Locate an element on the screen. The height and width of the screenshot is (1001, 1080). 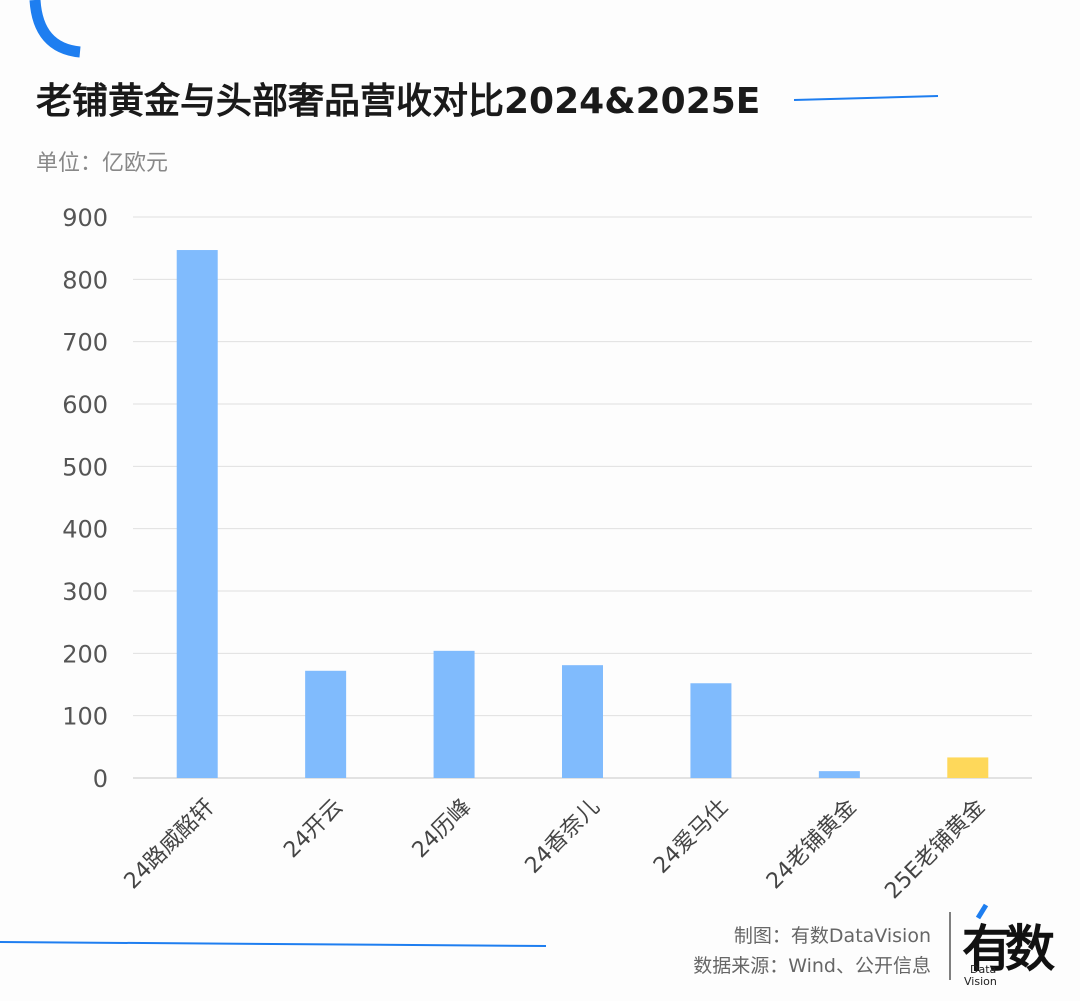
y-tick-label: 600 is located at coordinates (85, 405).